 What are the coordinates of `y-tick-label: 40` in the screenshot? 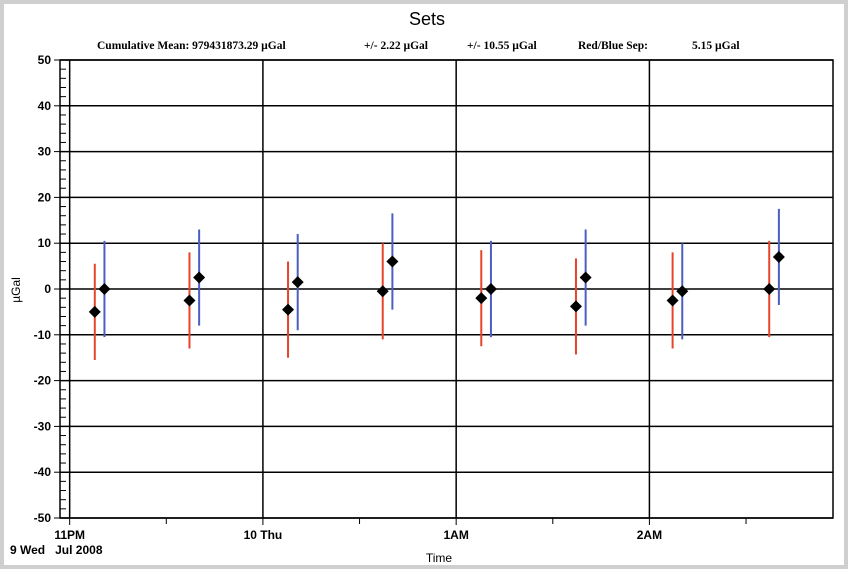 It's located at (45, 106).